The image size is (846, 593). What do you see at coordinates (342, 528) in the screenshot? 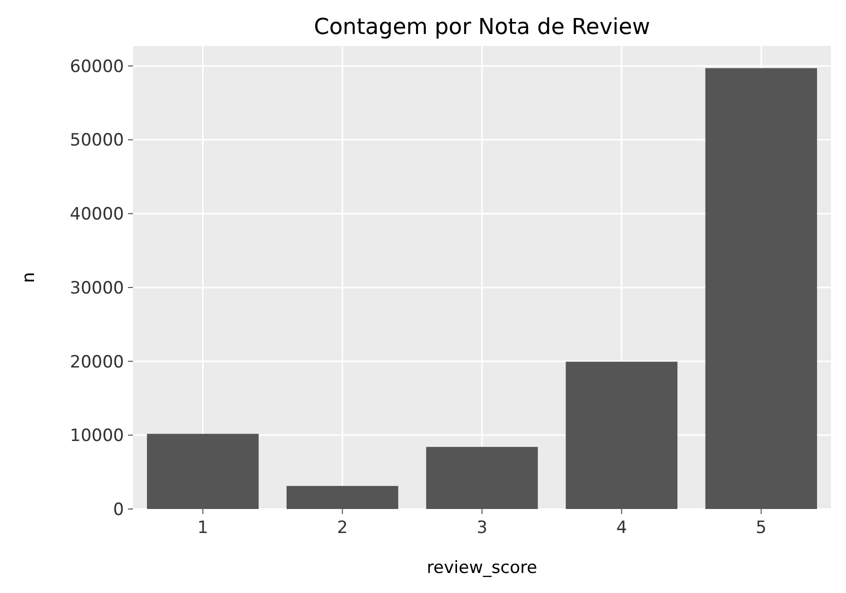
I see `x-tick-label: 2` at bounding box center [342, 528].